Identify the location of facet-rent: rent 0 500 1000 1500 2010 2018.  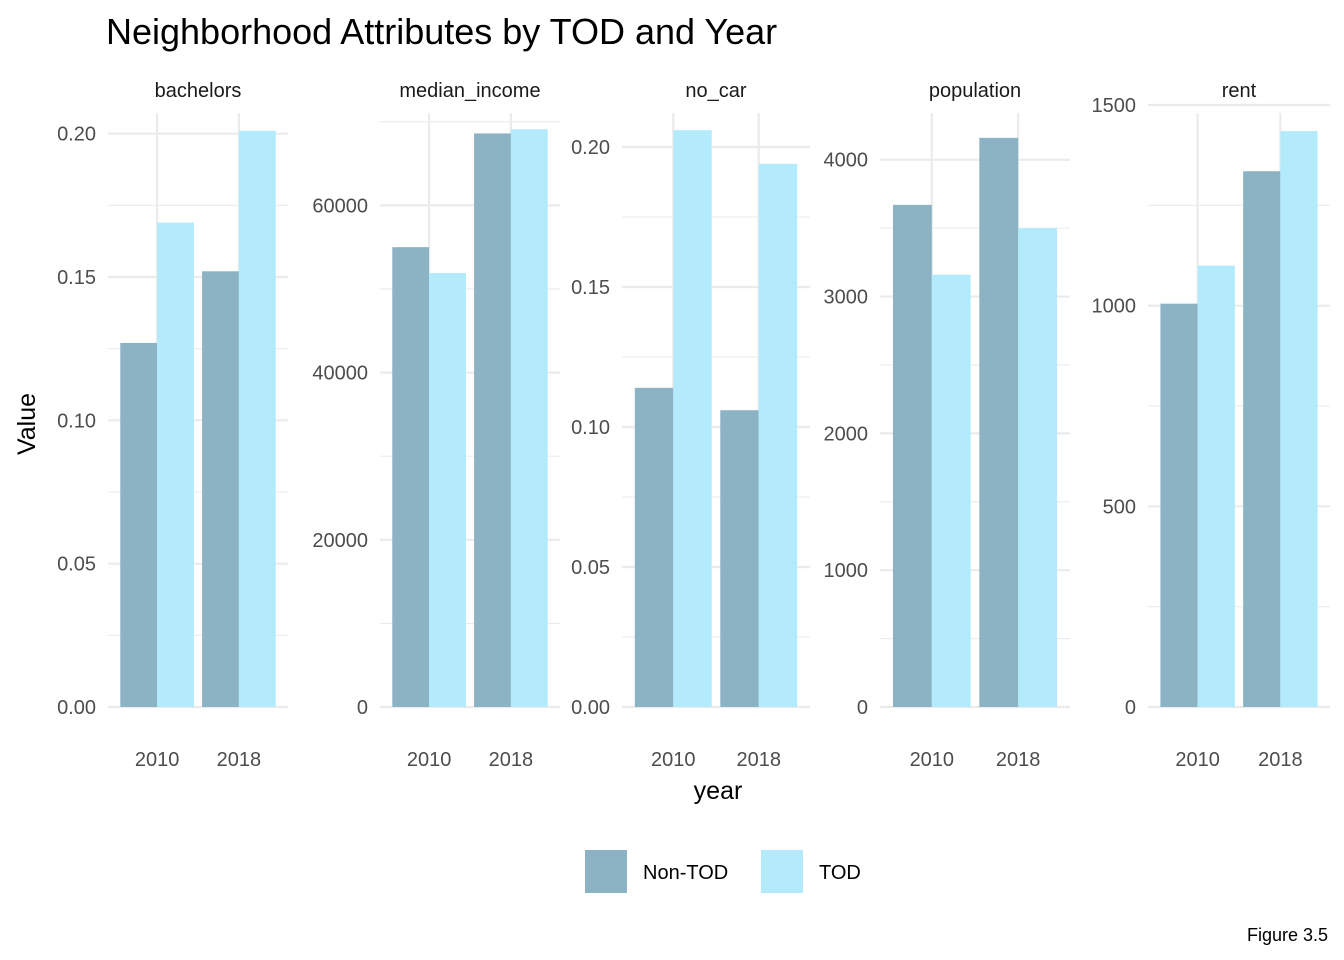
(1211, 425).